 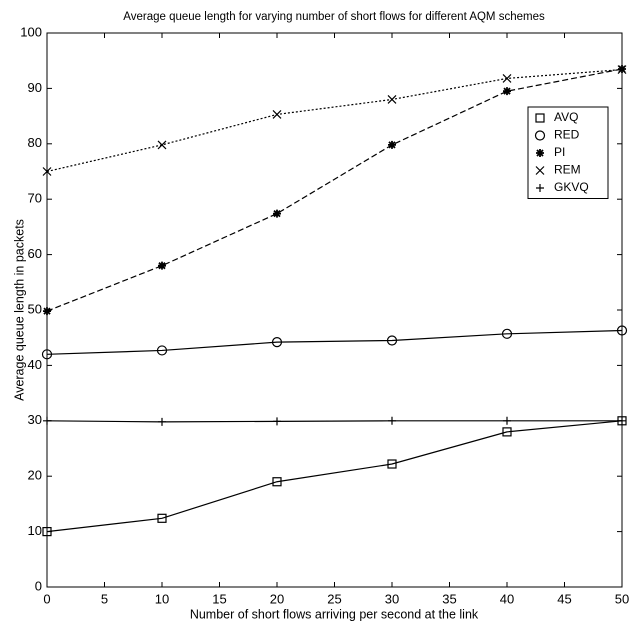 What do you see at coordinates (38, 585) in the screenshot?
I see `y-tick-label: 0` at bounding box center [38, 585].